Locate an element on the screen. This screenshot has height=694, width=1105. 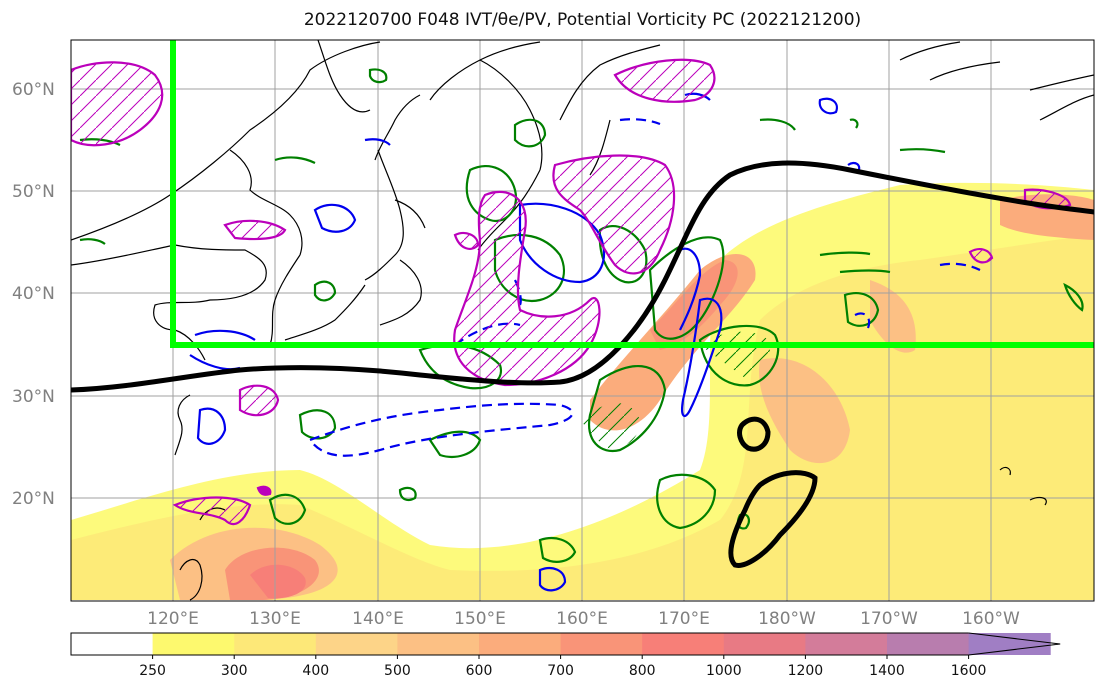
lon-label-160e: 160°E is located at coordinates (582, 619).